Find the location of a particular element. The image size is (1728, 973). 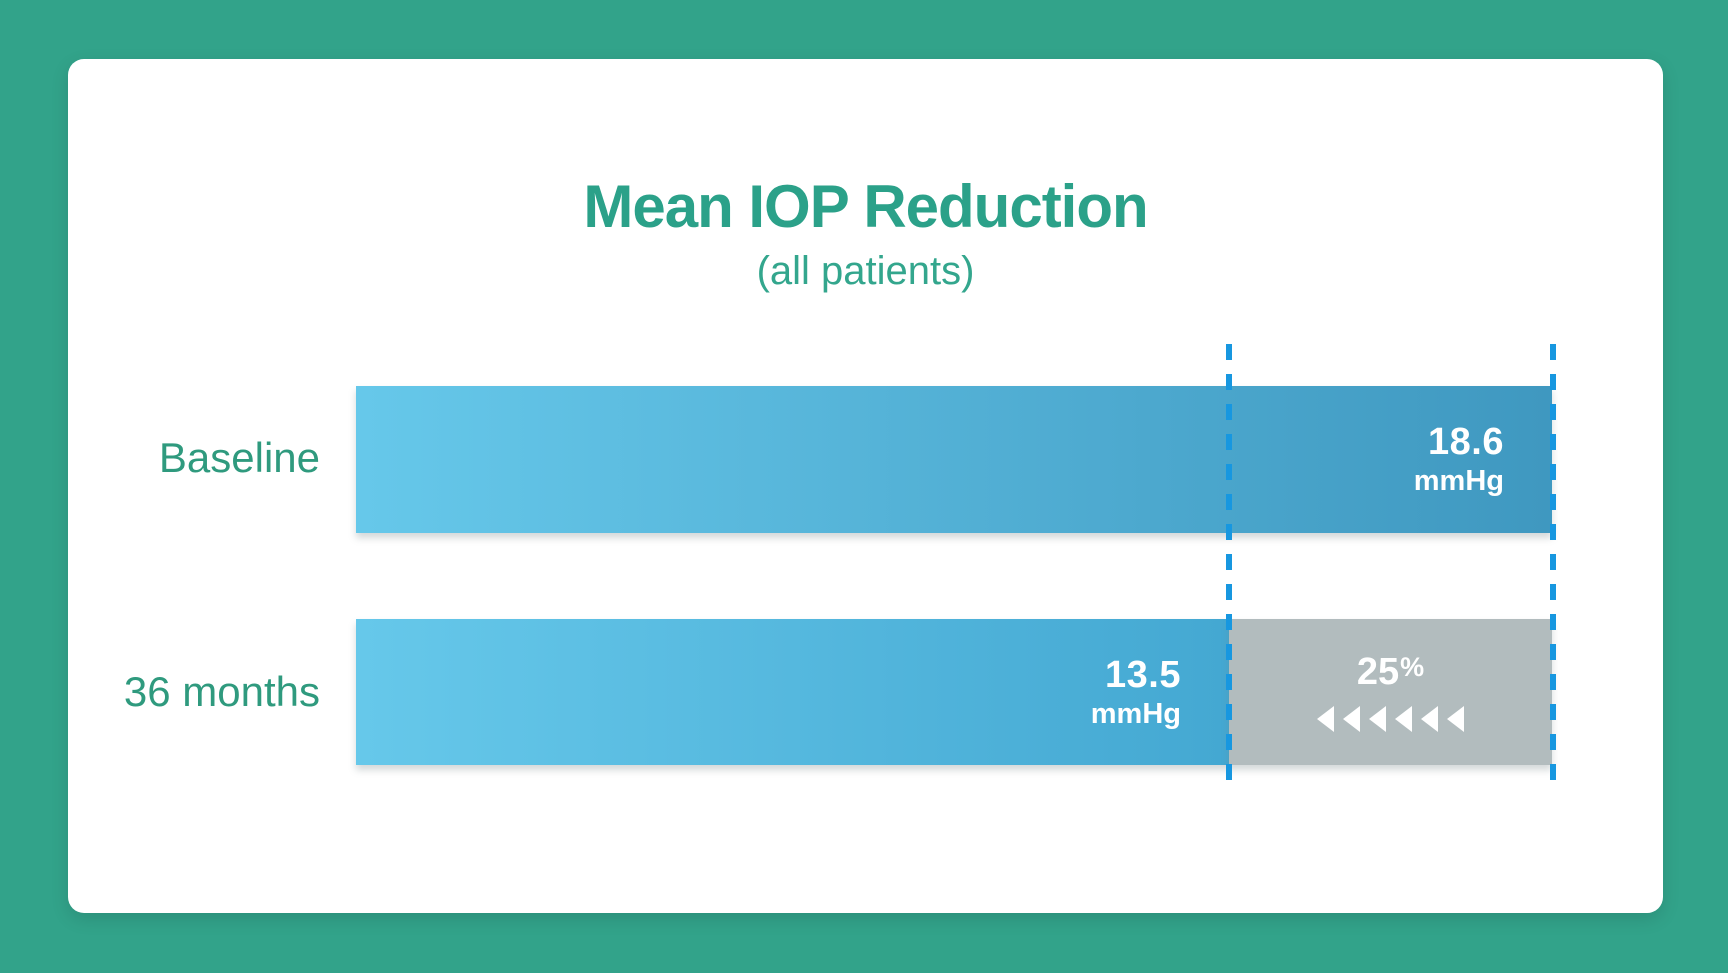

dashed-guide-line-36-months-level is located at coordinates (1229, 567).